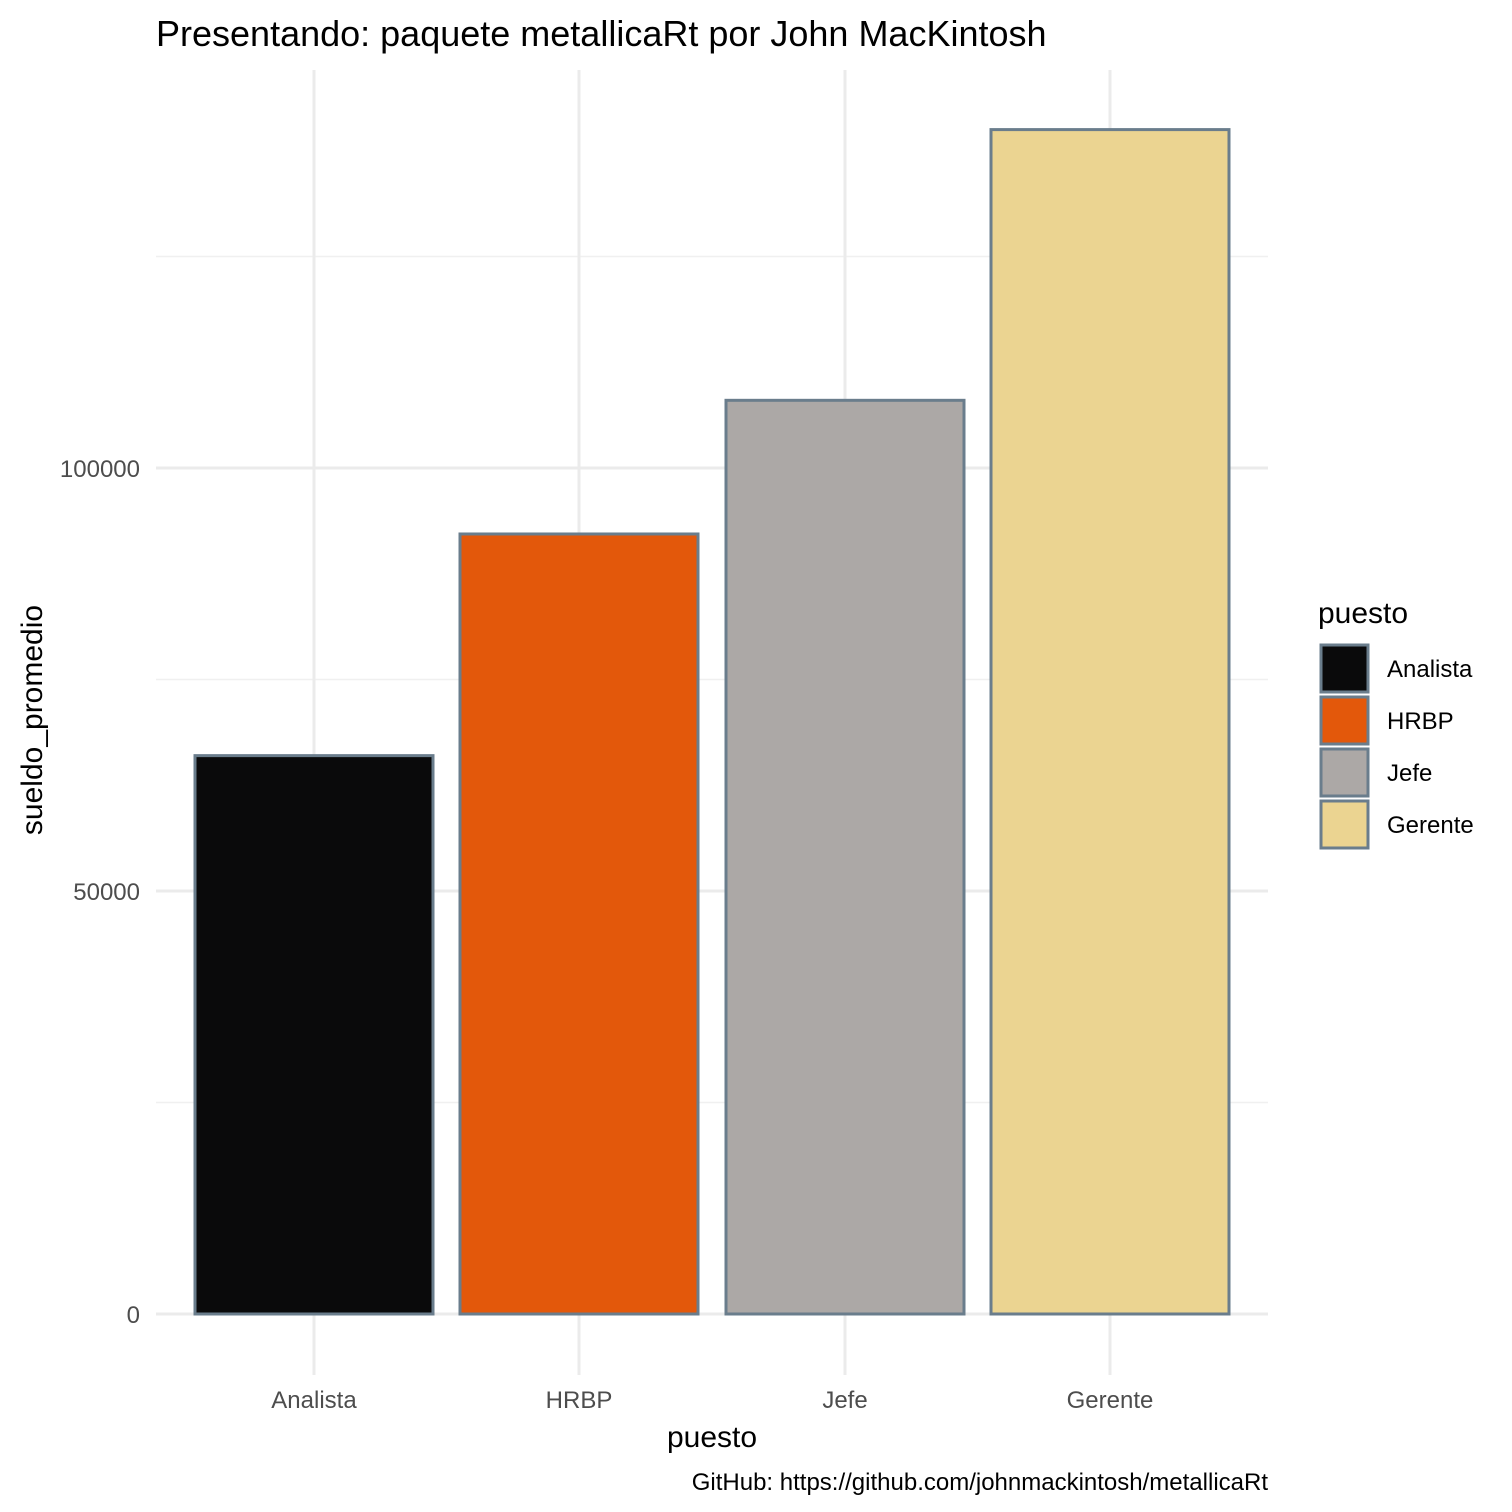 The height and width of the screenshot is (1512, 1512). Describe the element at coordinates (844, 1400) in the screenshot. I see `x-tick-label: Jefe` at that location.